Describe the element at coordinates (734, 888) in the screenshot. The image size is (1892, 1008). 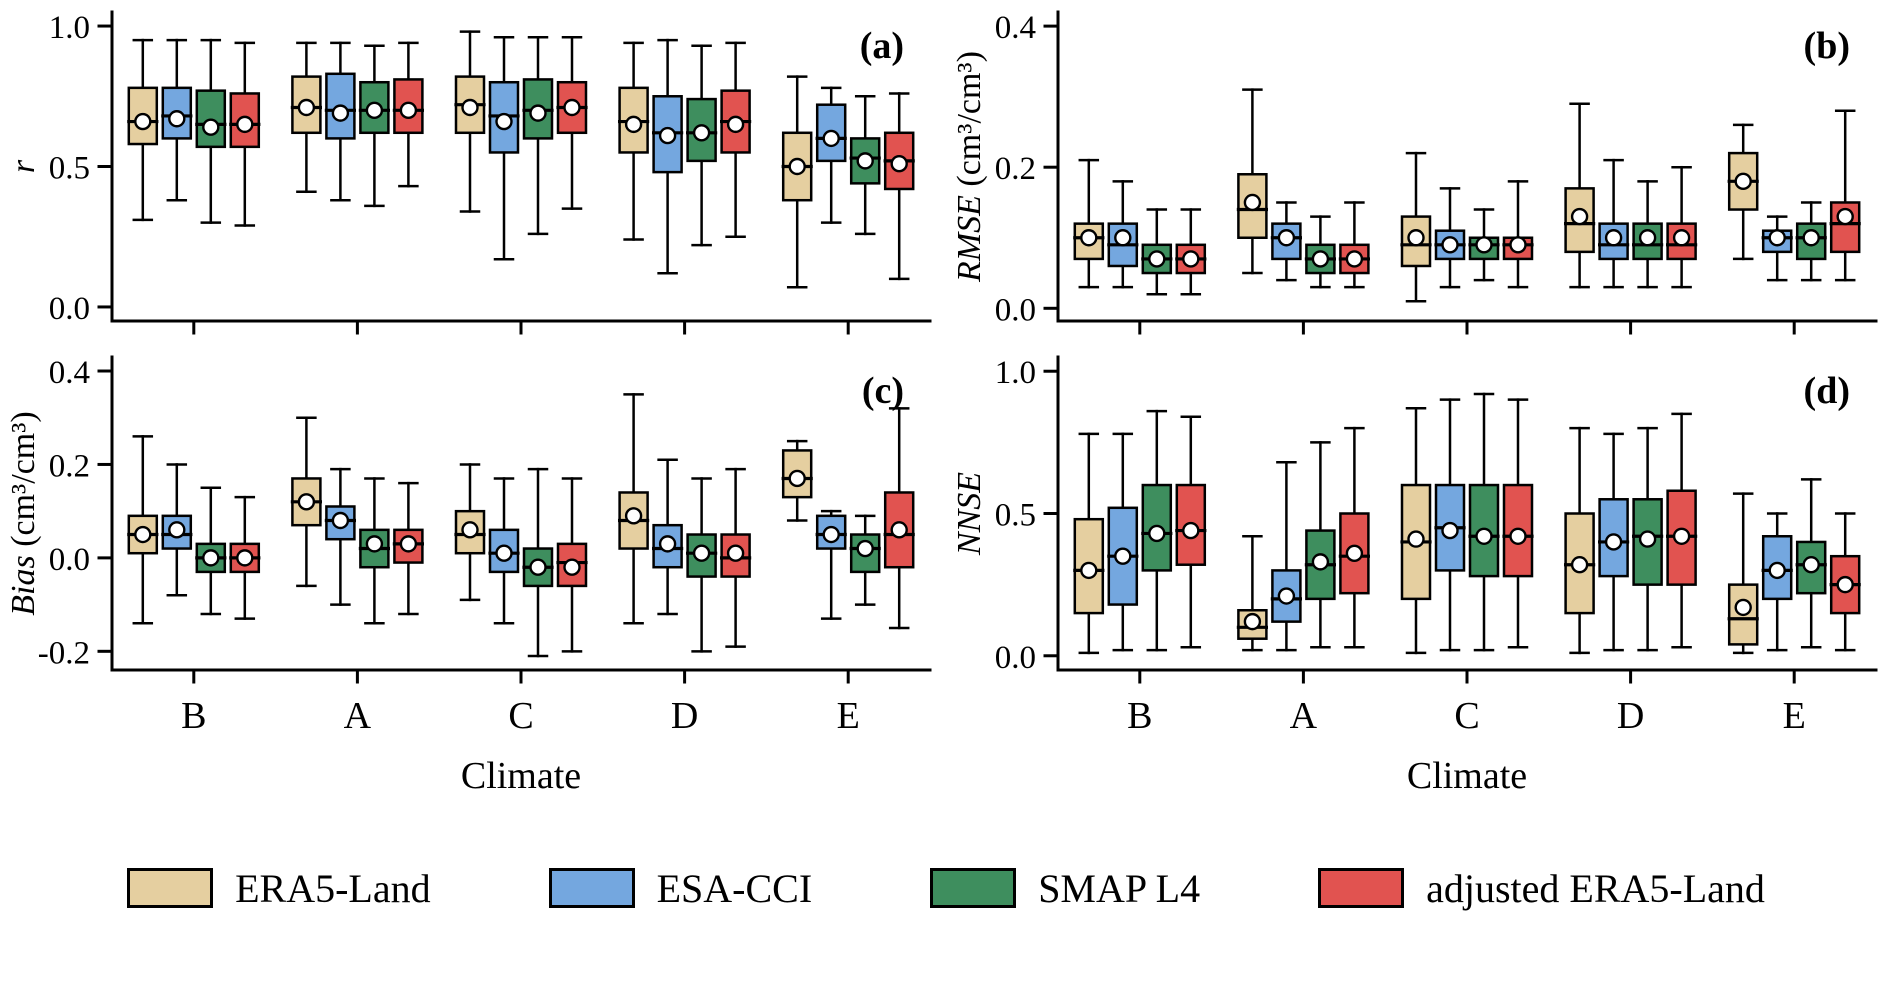
I see `legend-label: ESA-CCI` at that location.